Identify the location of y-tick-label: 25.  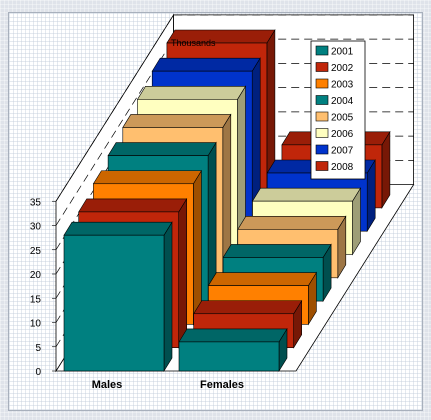
(36, 251).